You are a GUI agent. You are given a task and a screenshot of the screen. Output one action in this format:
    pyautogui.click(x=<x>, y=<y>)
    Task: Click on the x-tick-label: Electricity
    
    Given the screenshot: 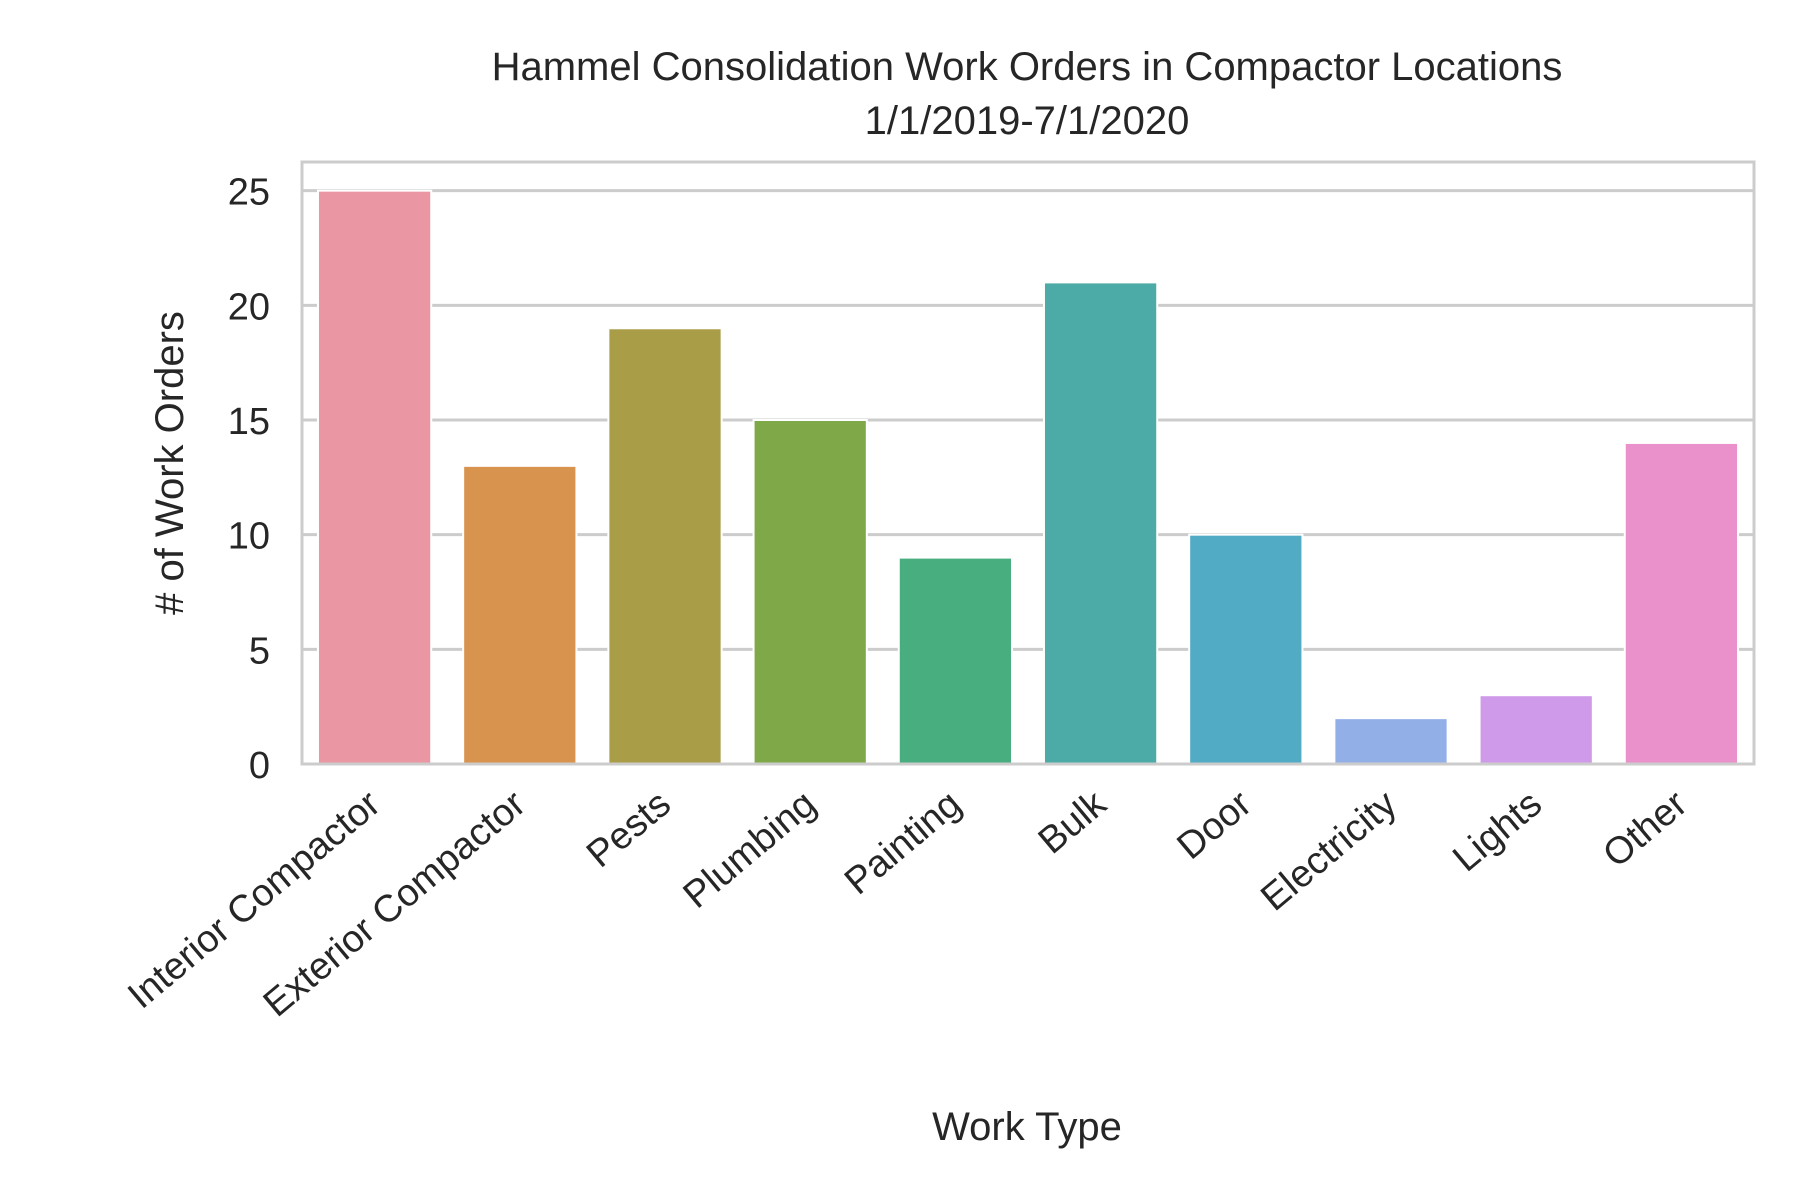 What is the action you would take?
    pyautogui.click(x=1329, y=851)
    